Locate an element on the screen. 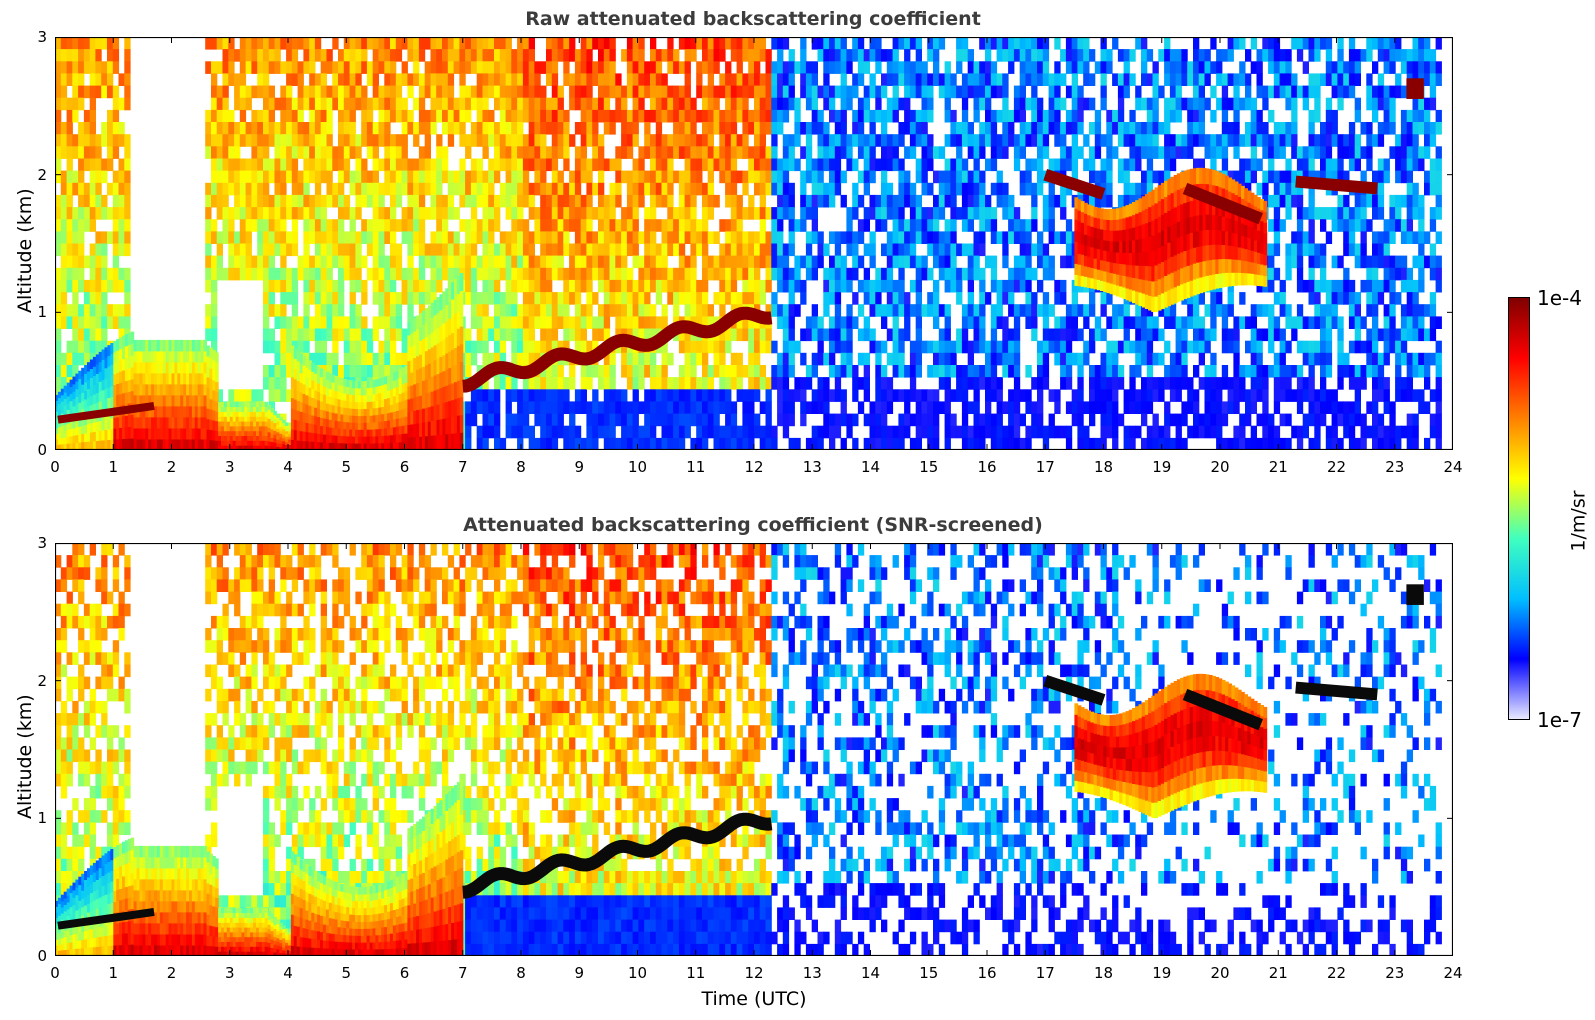 This screenshot has height=1020, width=1595. panel2-ylabel: Altitude (km) is located at coordinates (25, 756).